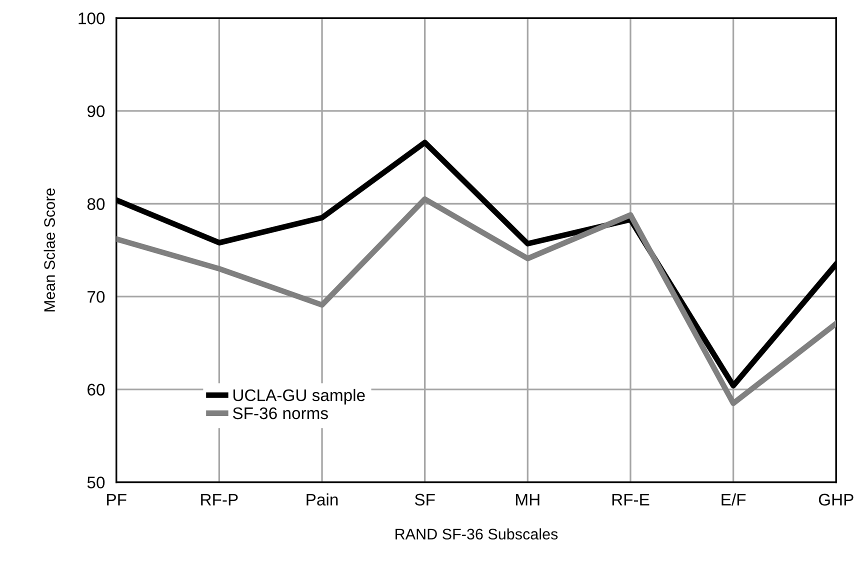 The width and height of the screenshot is (862, 566). I want to click on y-tick-label: 60, so click(96, 390).